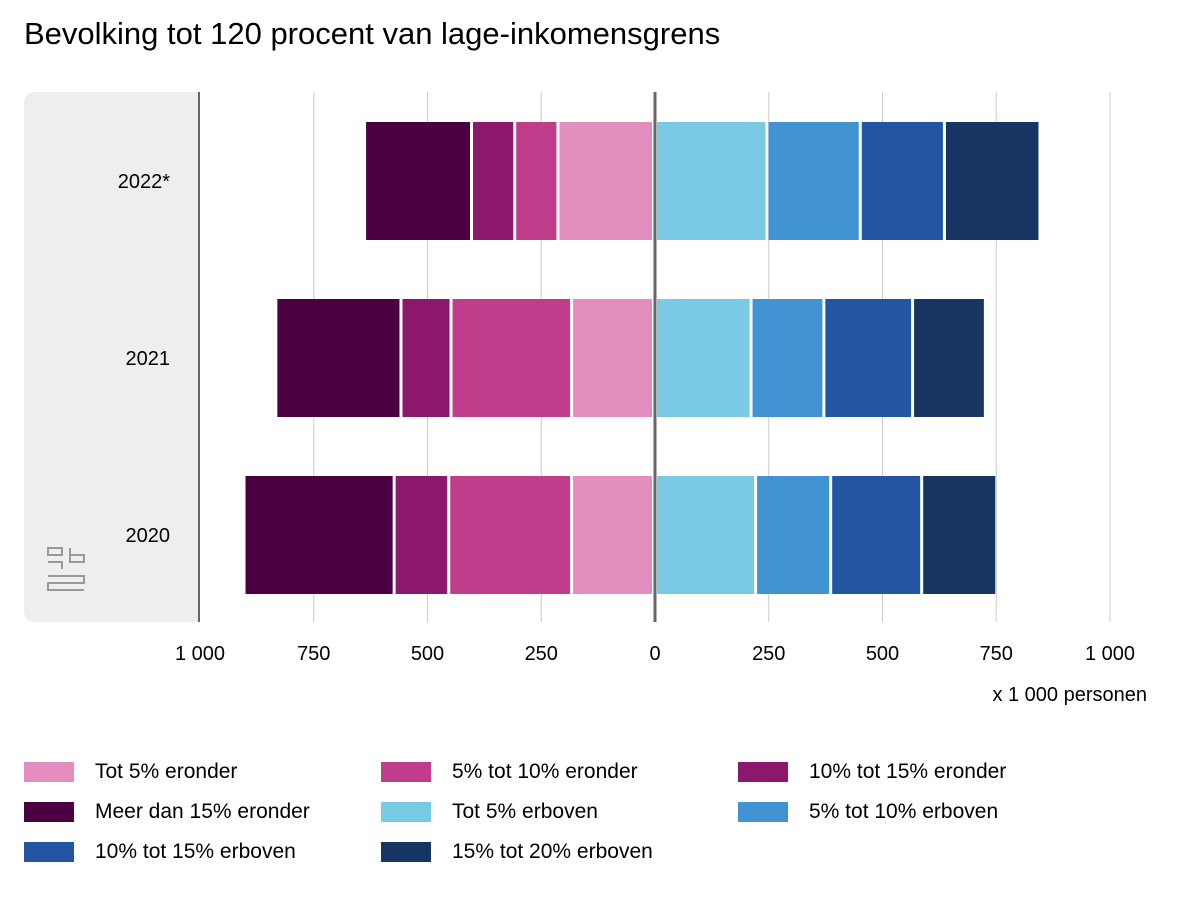  I want to click on legend-item: 10% tot 15% erboven, so click(160, 852).